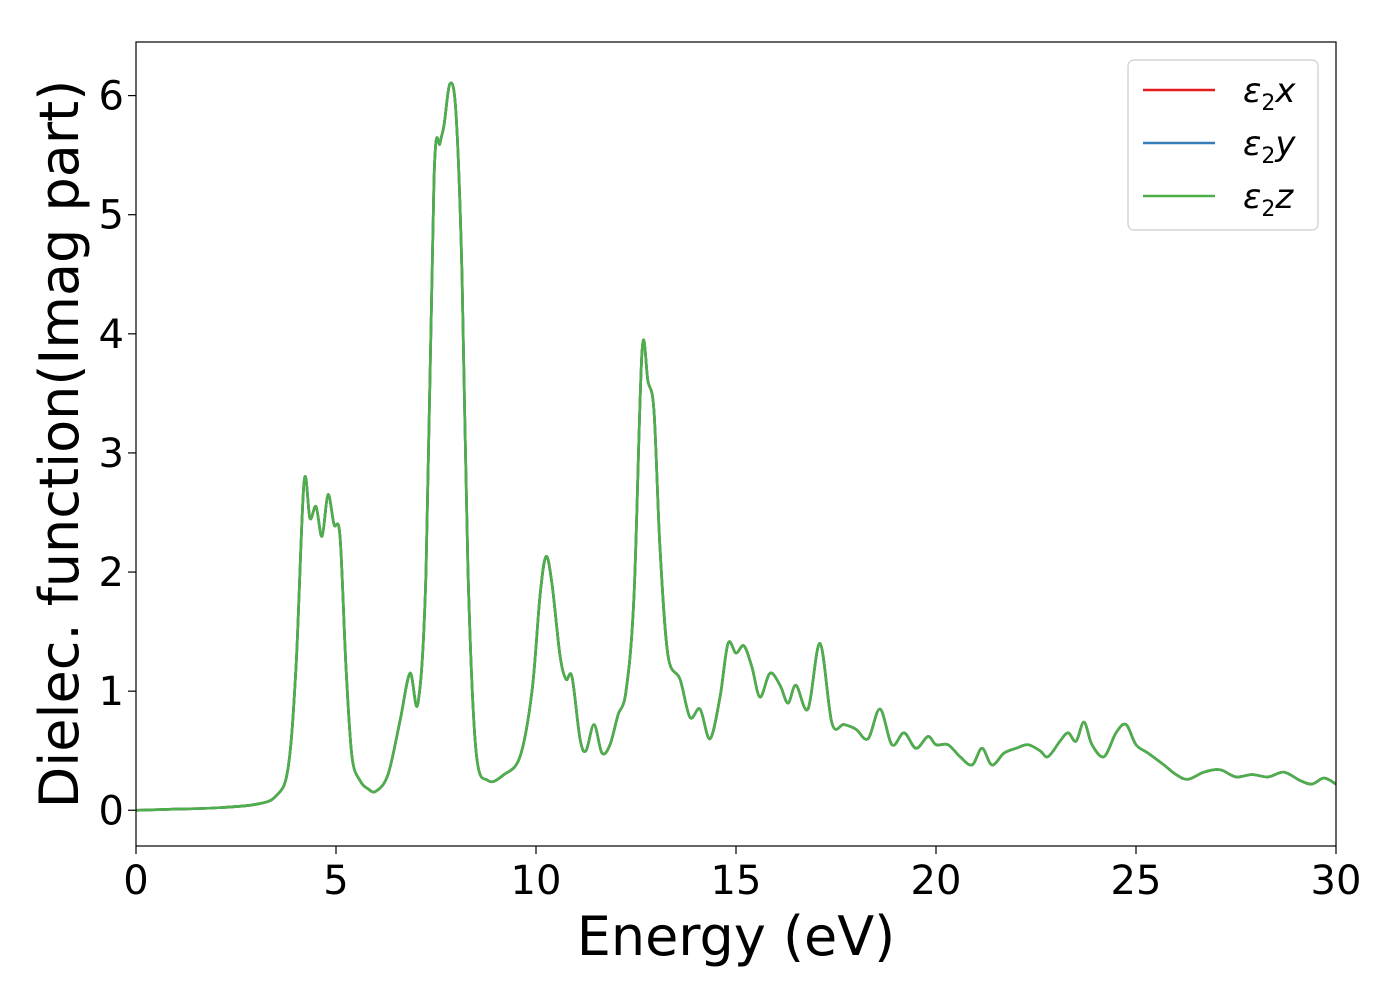 The height and width of the screenshot is (1000, 1400). Describe the element at coordinates (936, 881) in the screenshot. I see `x-tick-label: 20` at that location.